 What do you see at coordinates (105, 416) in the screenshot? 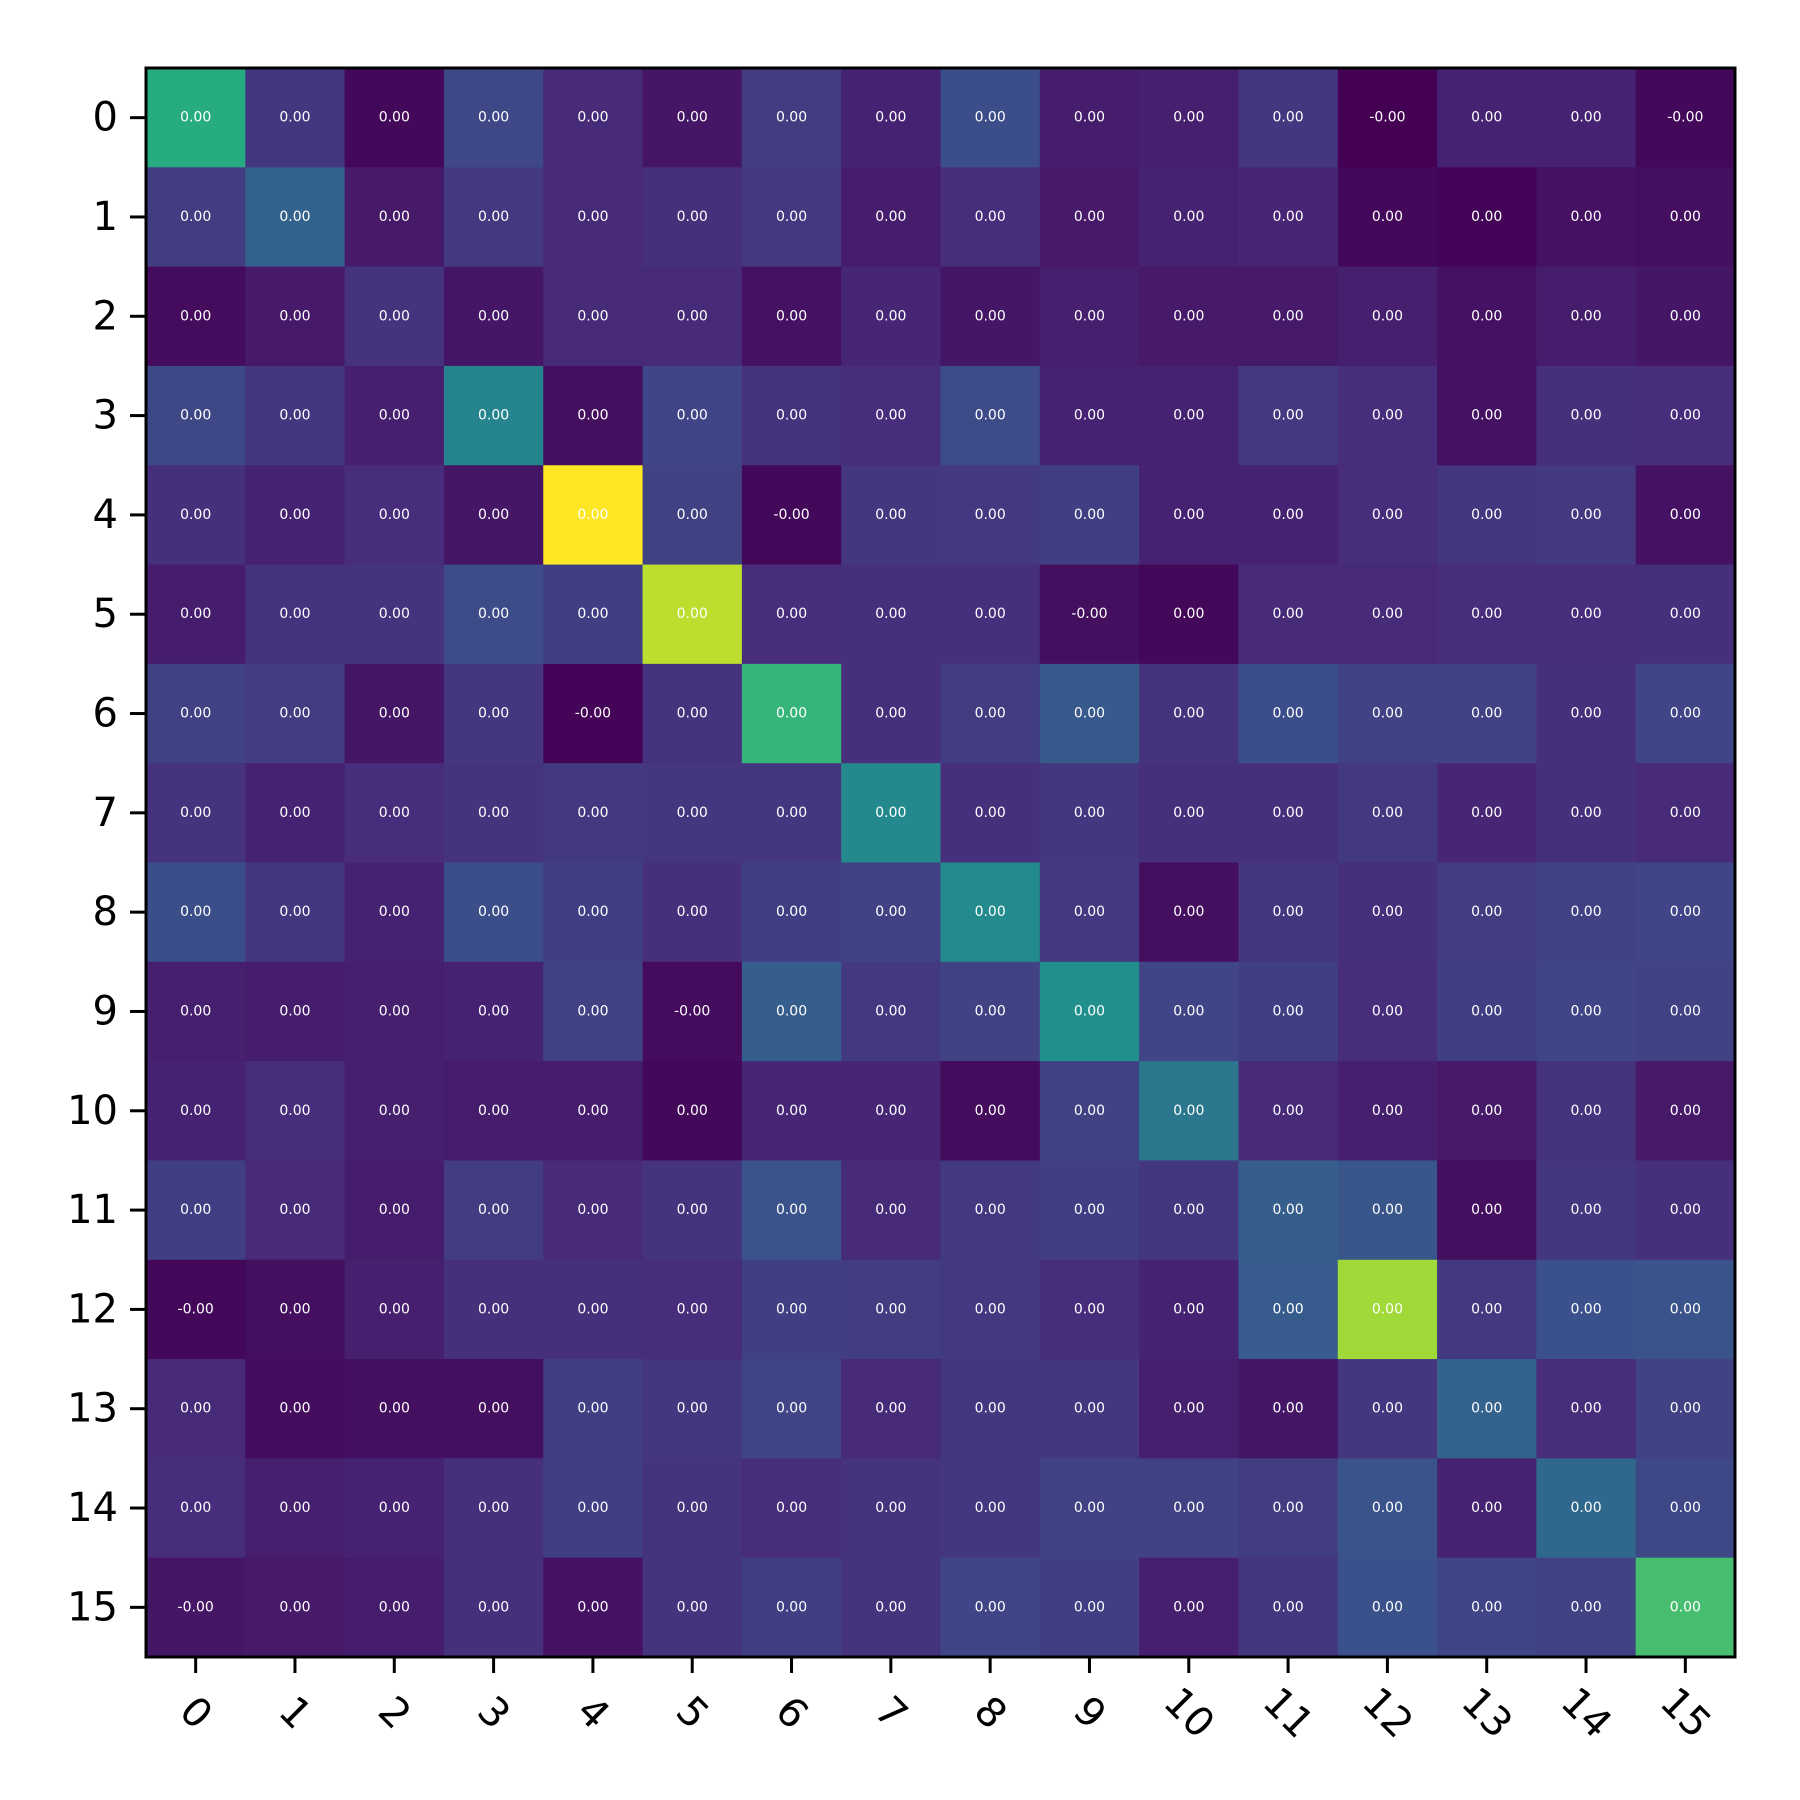
I see `y-tick-label: 3` at bounding box center [105, 416].